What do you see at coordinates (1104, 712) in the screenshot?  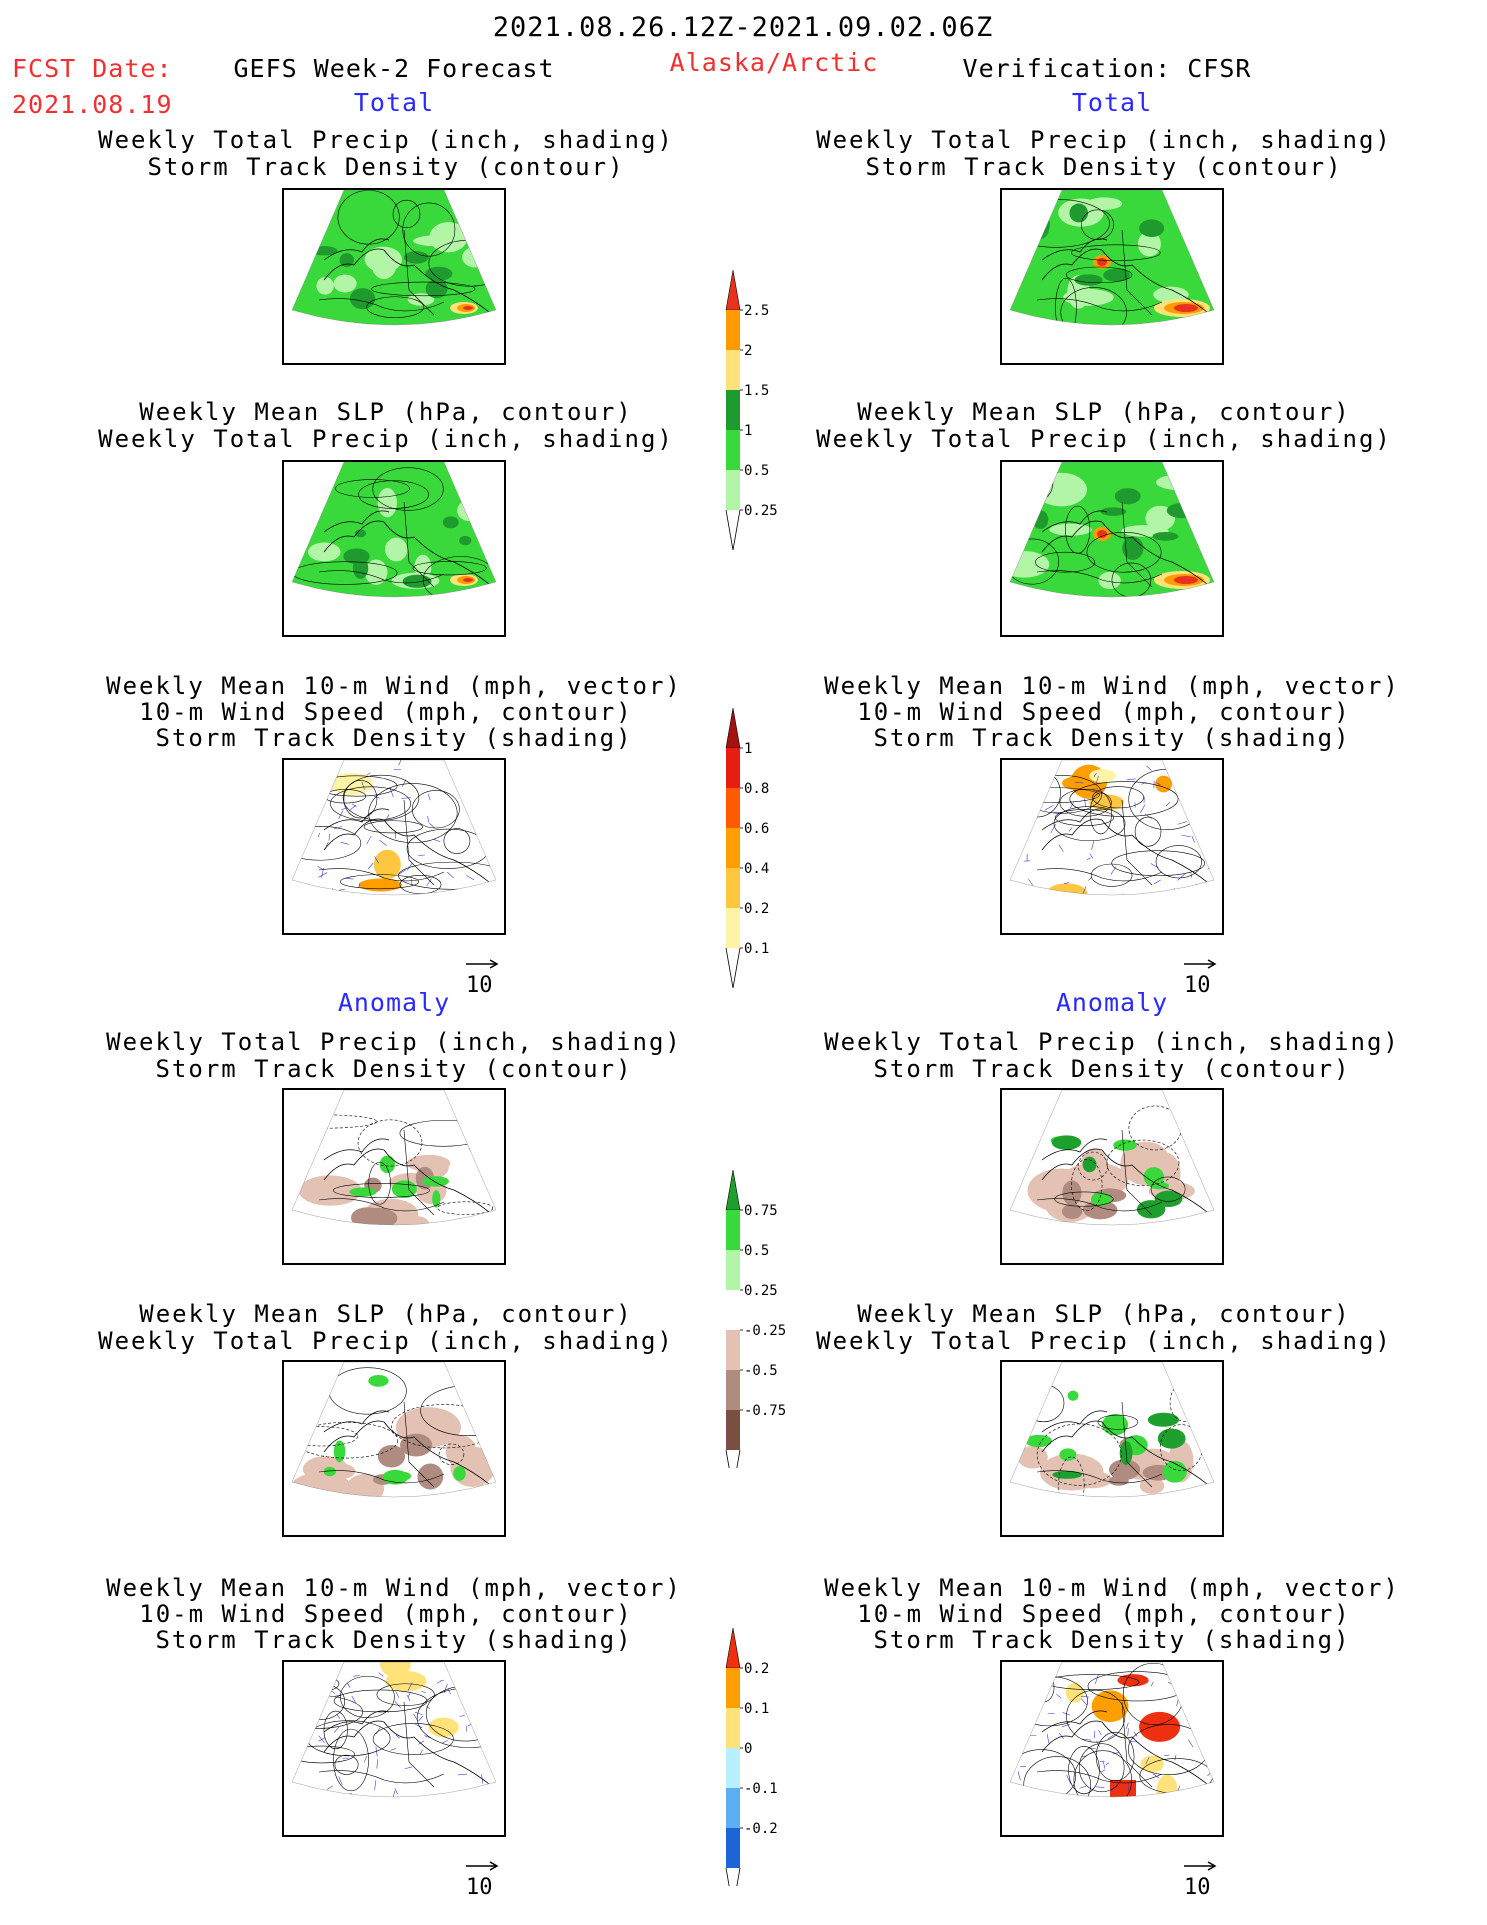 I see `title-r3-b: 10-m Wind Speed (mph, contour)` at bounding box center [1104, 712].